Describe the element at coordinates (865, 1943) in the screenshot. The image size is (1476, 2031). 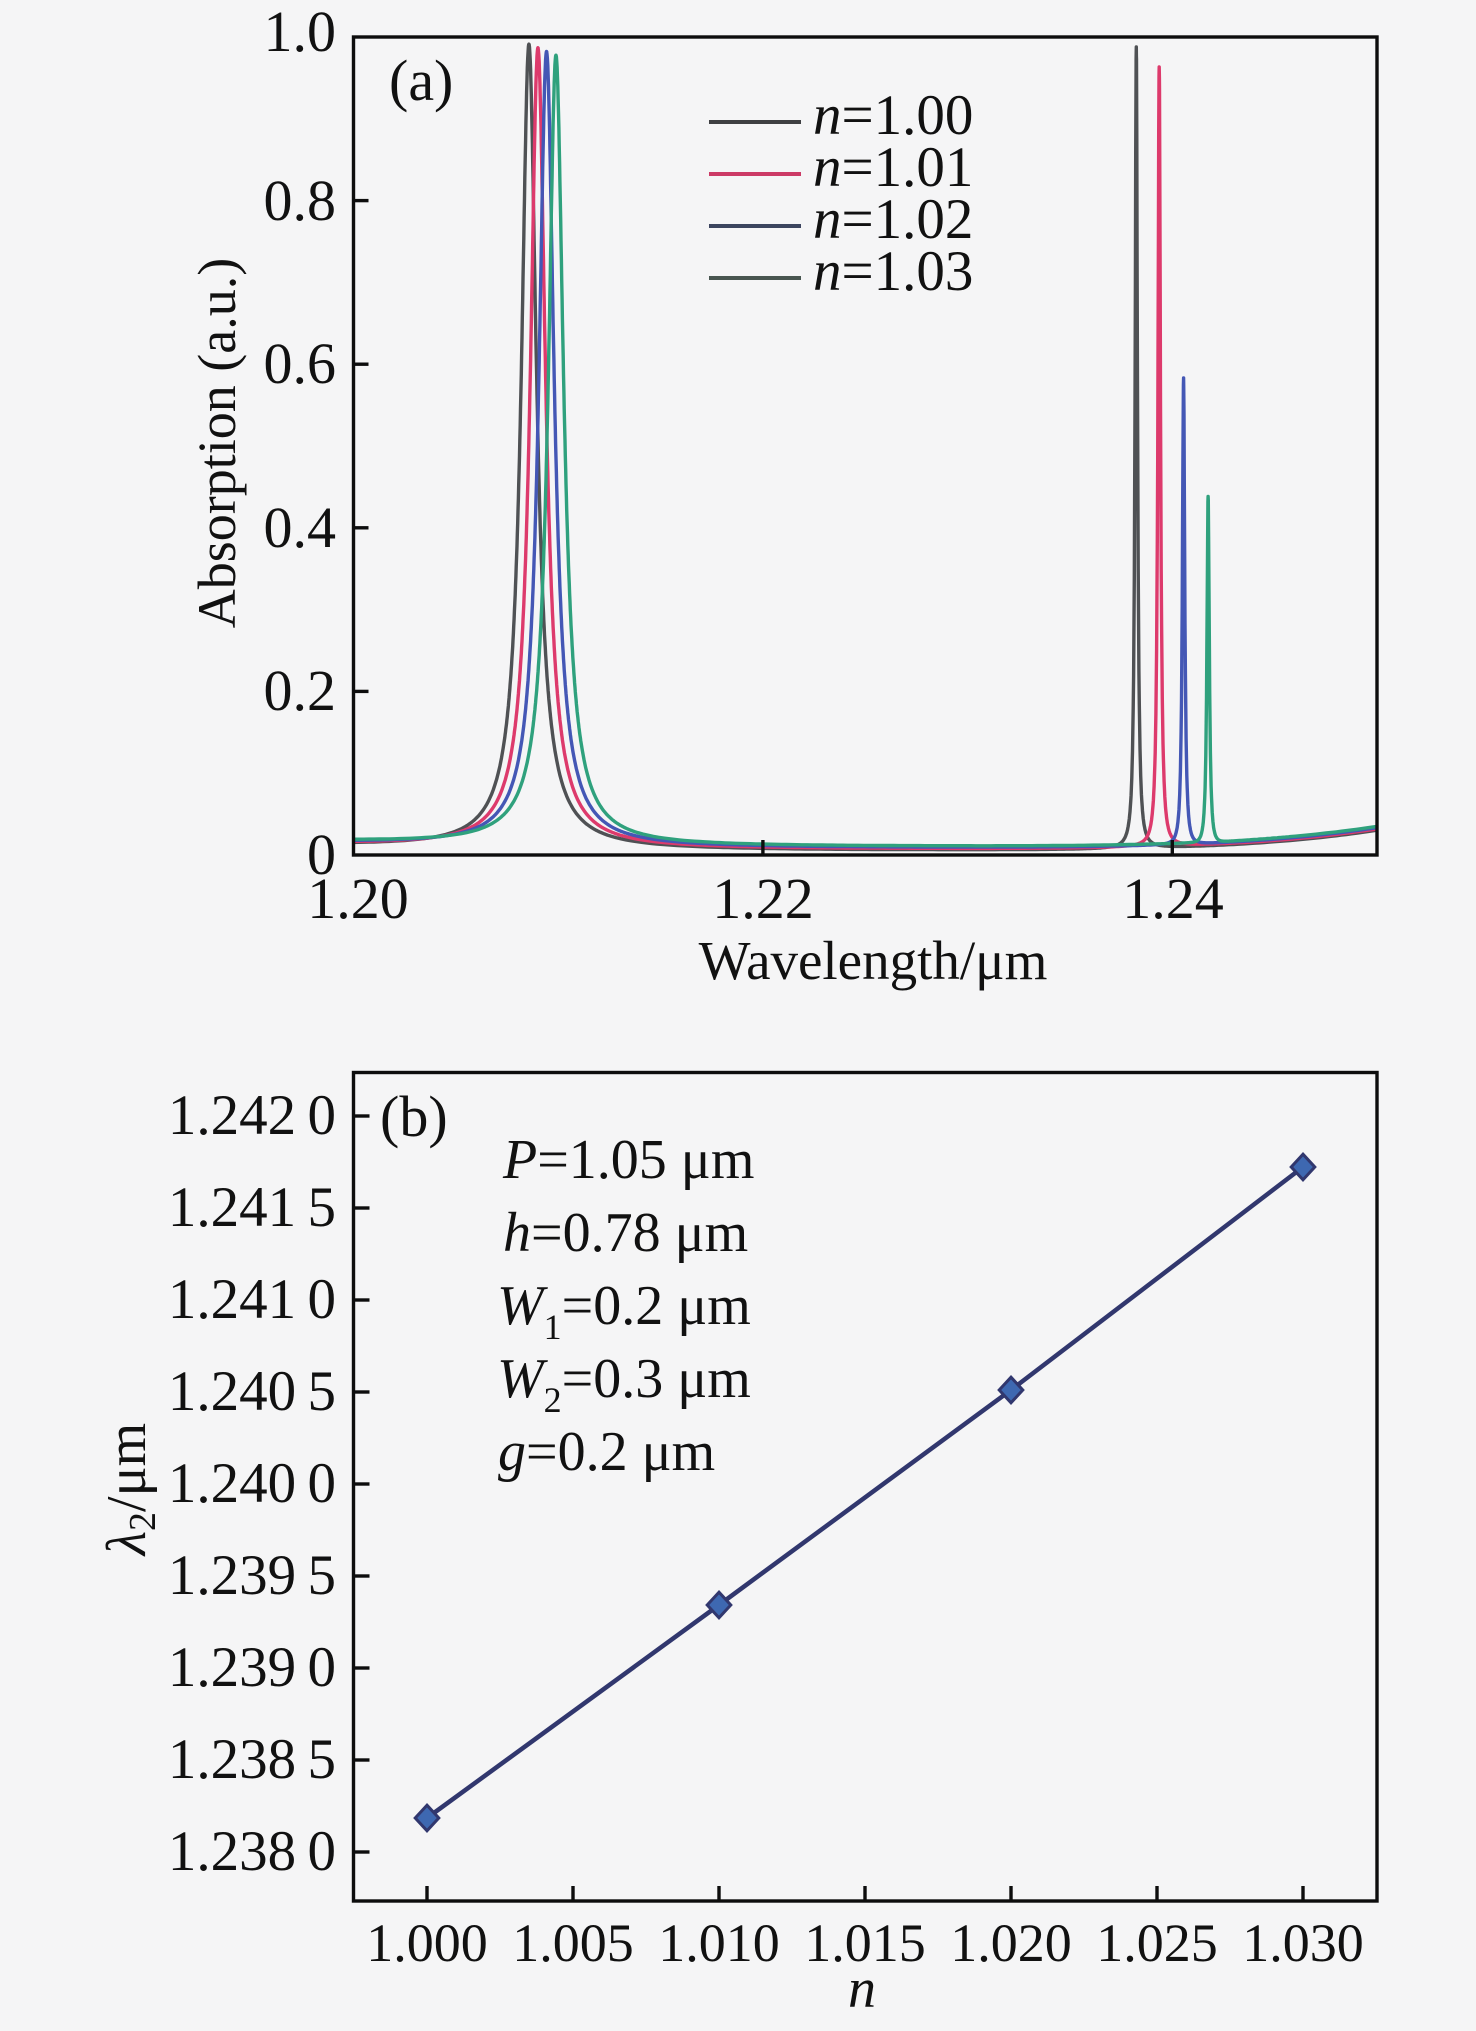
I see `svg-text: 1.015` at that location.